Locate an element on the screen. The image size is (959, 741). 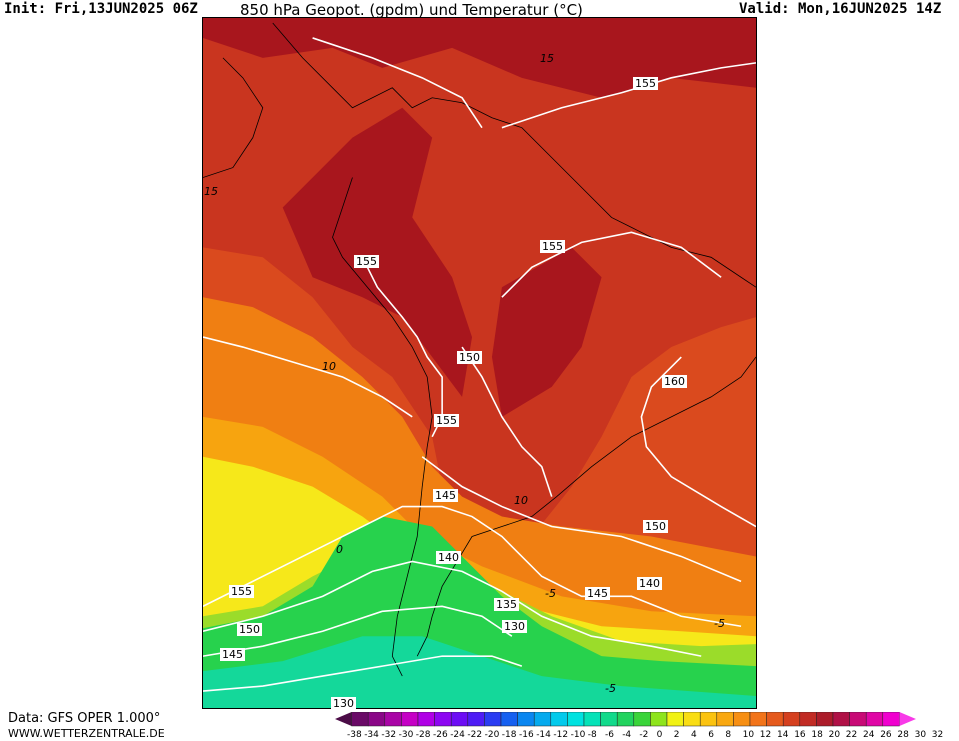
legend-tick-label: -2 is located at coordinates (644, 735).